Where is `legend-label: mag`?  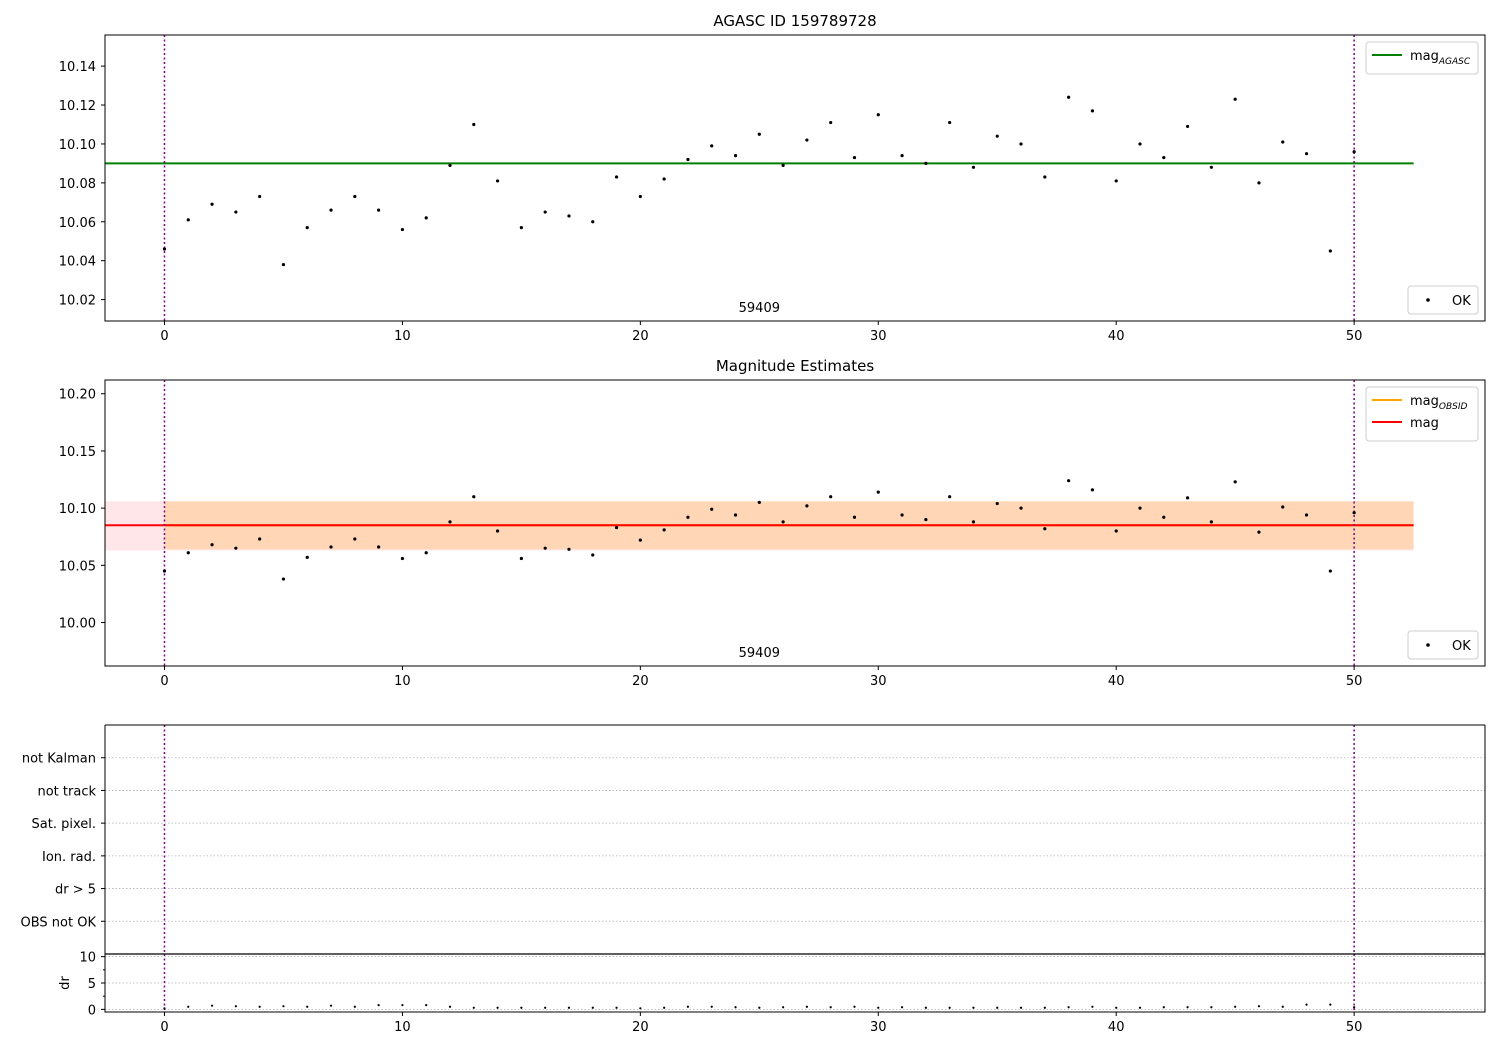 legend-label: mag is located at coordinates (1424, 423).